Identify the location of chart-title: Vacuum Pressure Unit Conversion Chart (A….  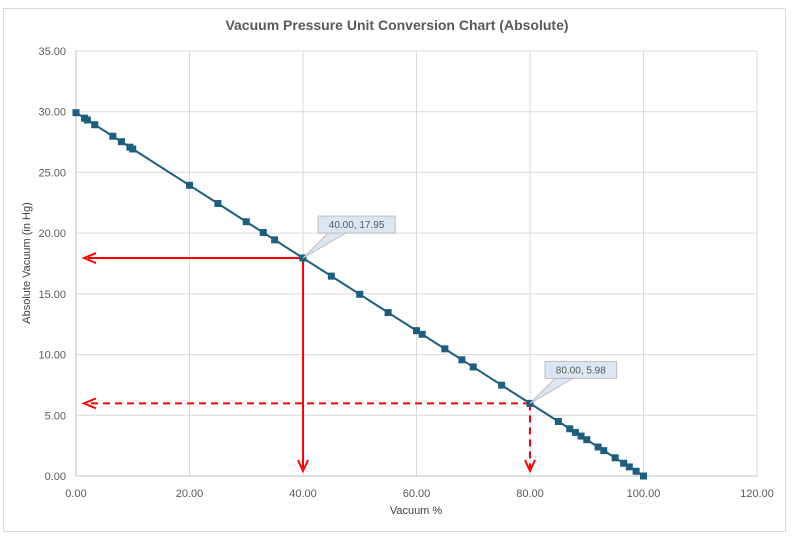
(396, 25).